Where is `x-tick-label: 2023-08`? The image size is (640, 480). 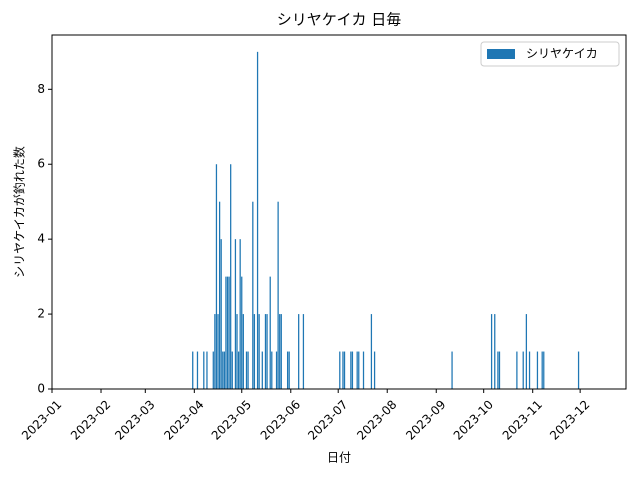 x-tick-label: 2023-08 is located at coordinates (376, 419).